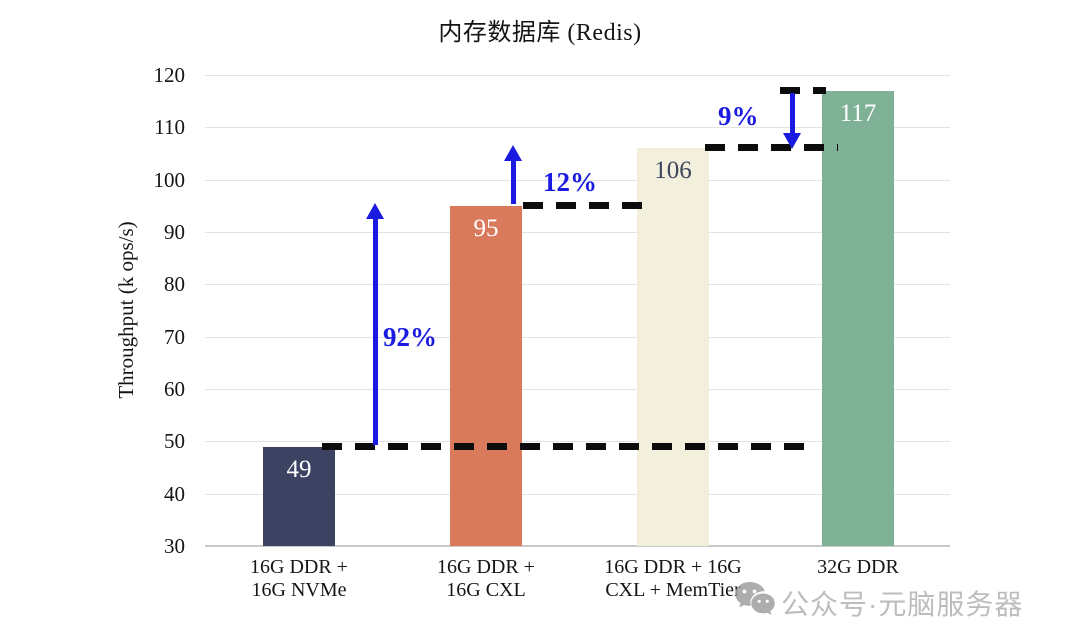  What do you see at coordinates (540, 33) in the screenshot?
I see `chart-title: 内存数据库 (Redis)` at bounding box center [540, 33].